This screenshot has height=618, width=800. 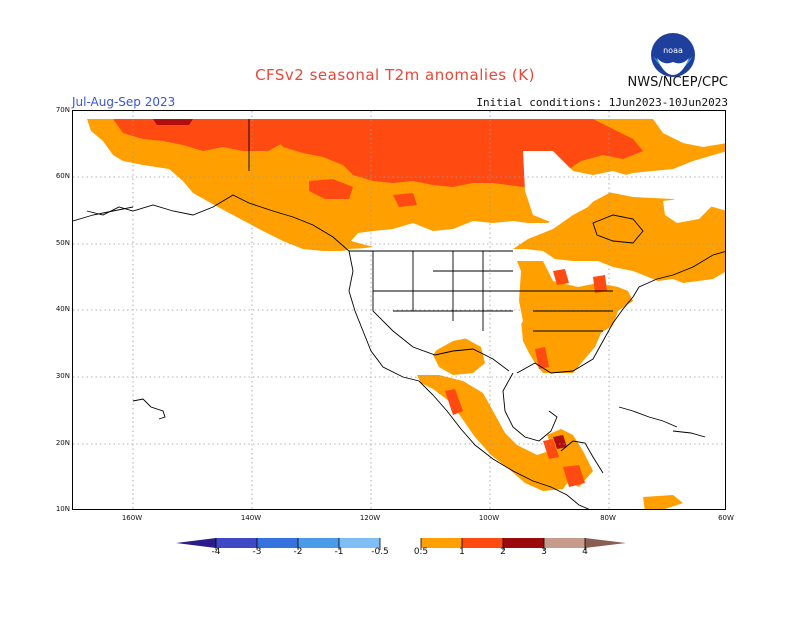 I want to click on colorbar-tick-label: -4, so click(x=216, y=552).